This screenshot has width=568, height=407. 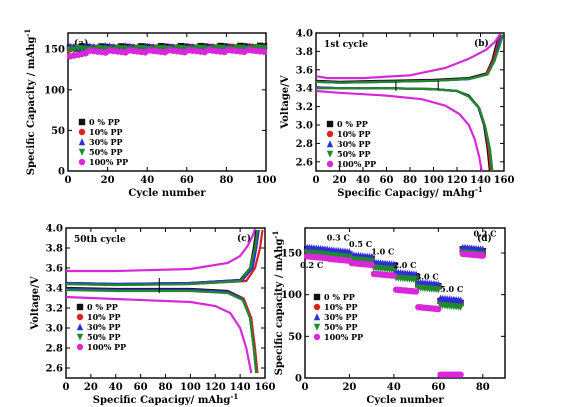 I want to click on y-tick-label: 3.4, so click(x=304, y=89).